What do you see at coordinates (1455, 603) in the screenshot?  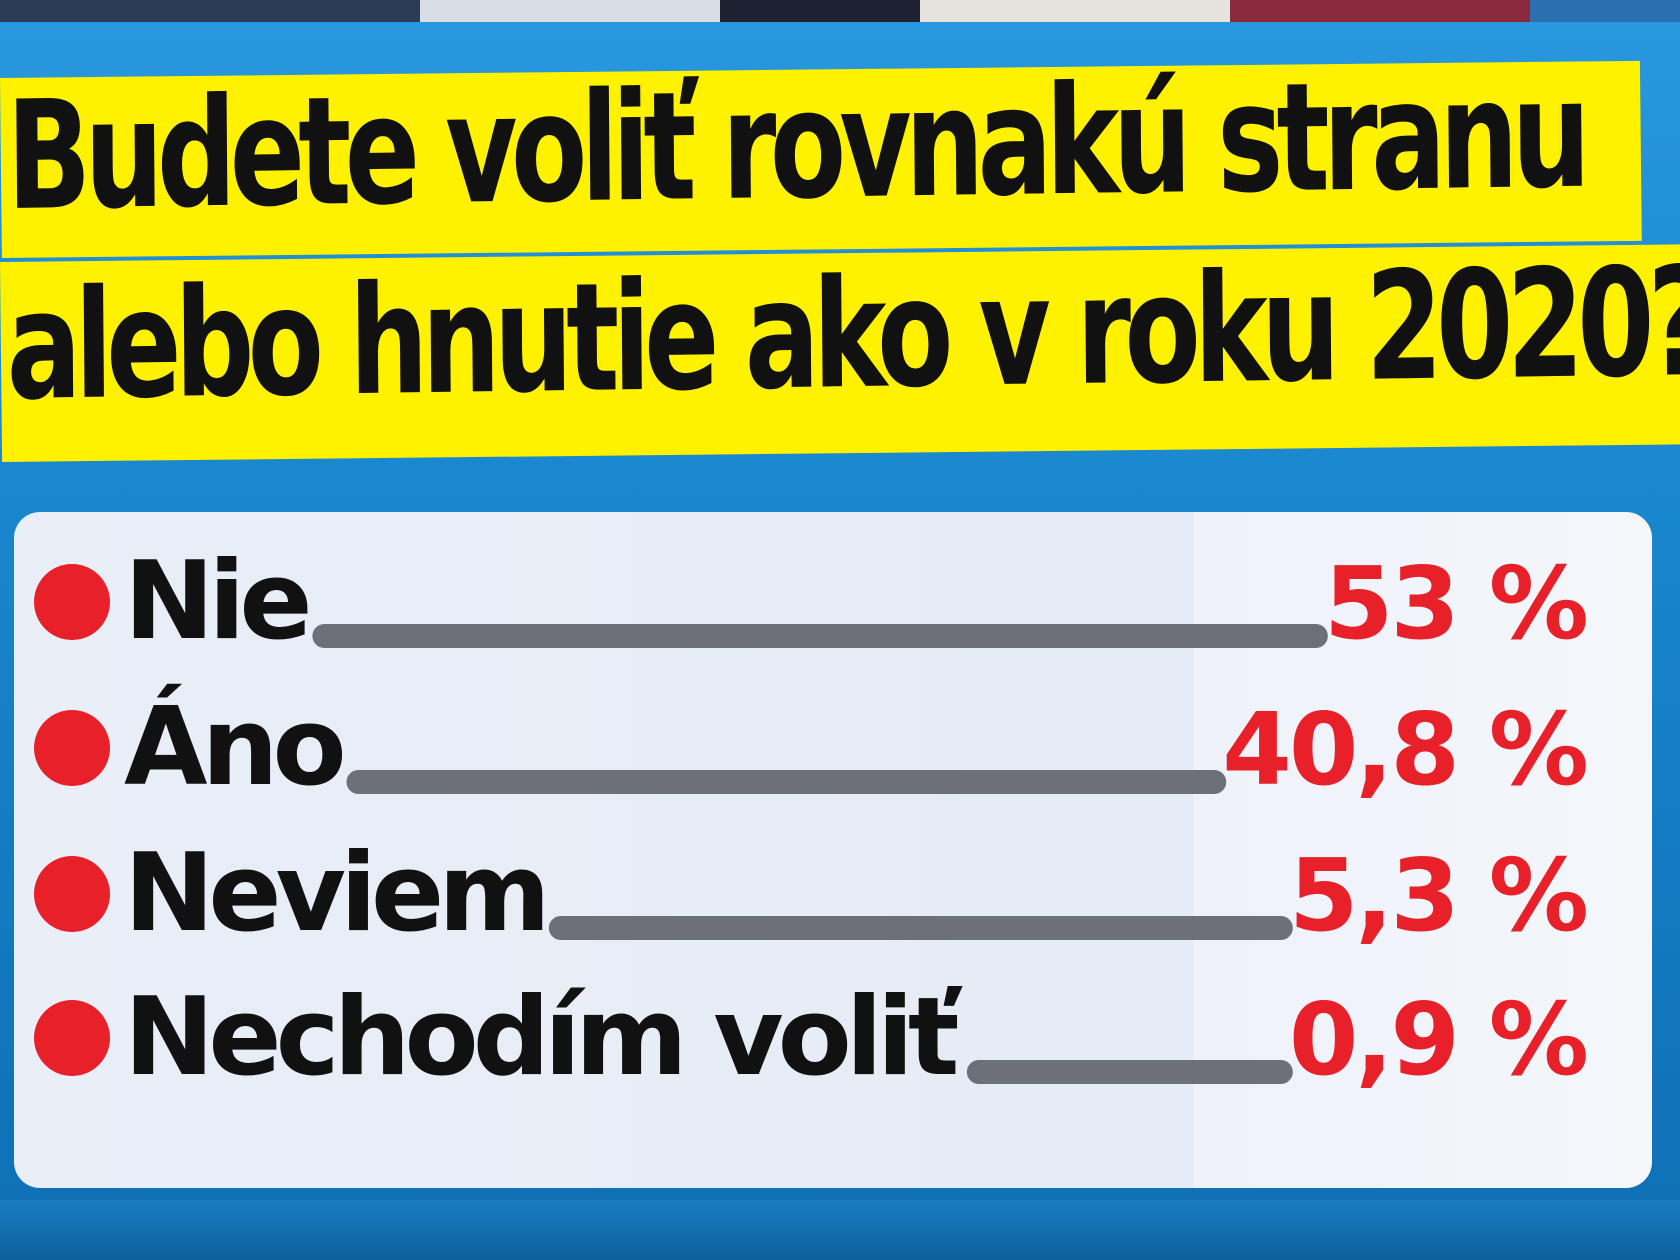 I see `row-value: 53 %` at bounding box center [1455, 603].